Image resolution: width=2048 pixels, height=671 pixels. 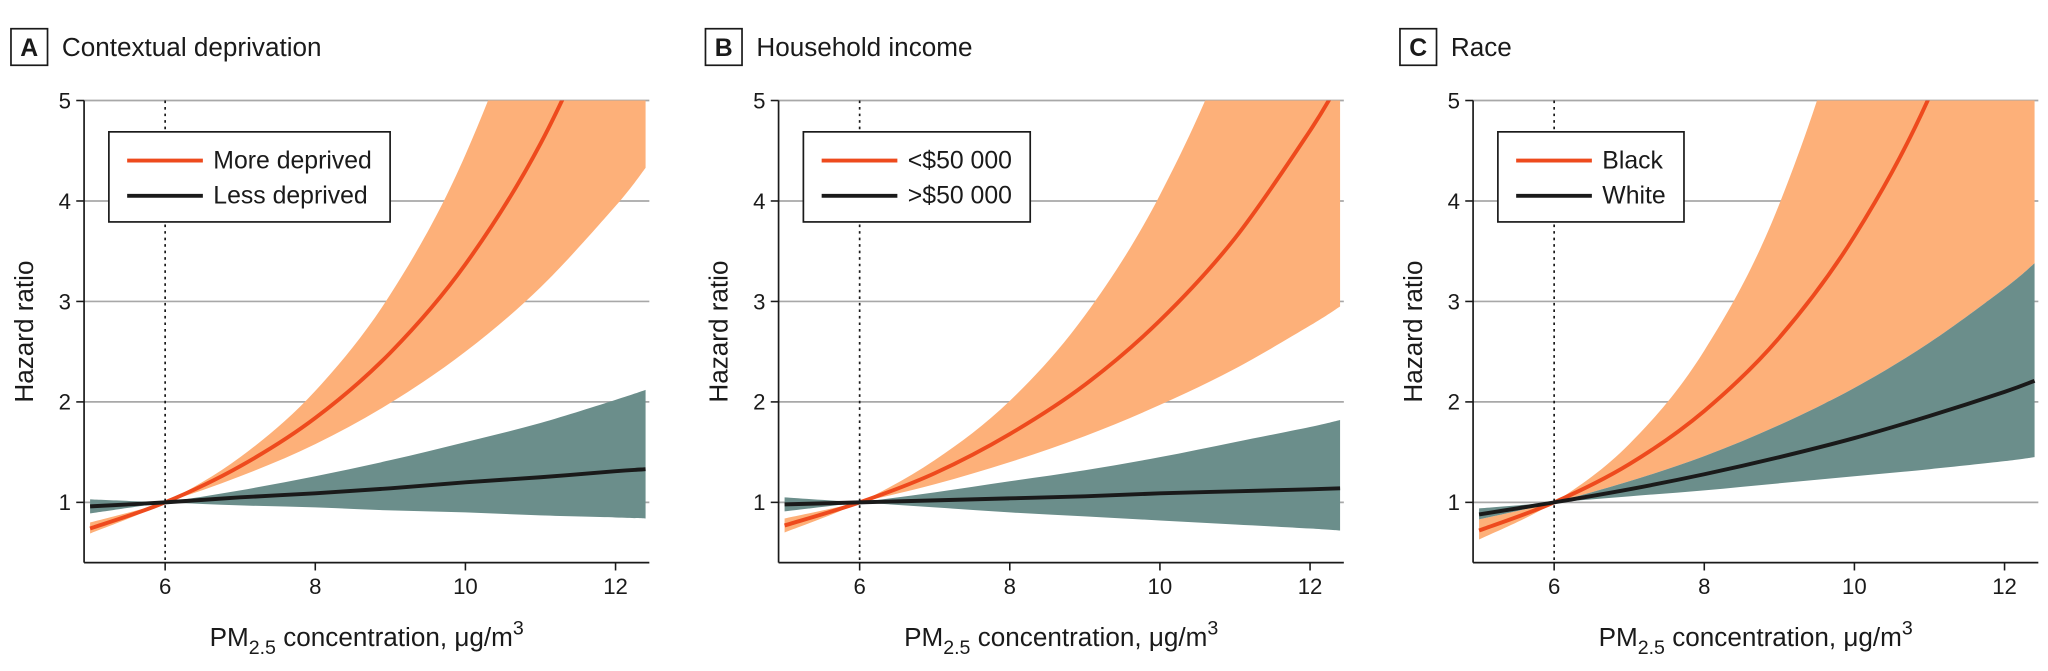 I want to click on panel-label: B, so click(x=724, y=48).